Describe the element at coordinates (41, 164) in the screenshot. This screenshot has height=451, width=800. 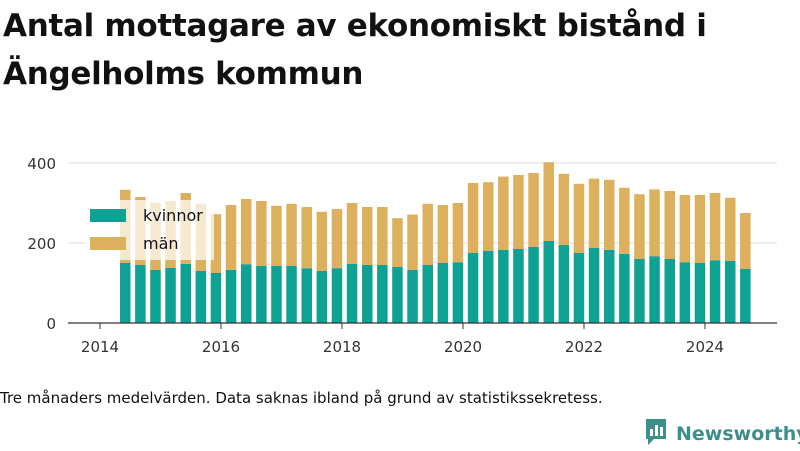
I see `y-tick-label: 400` at that location.